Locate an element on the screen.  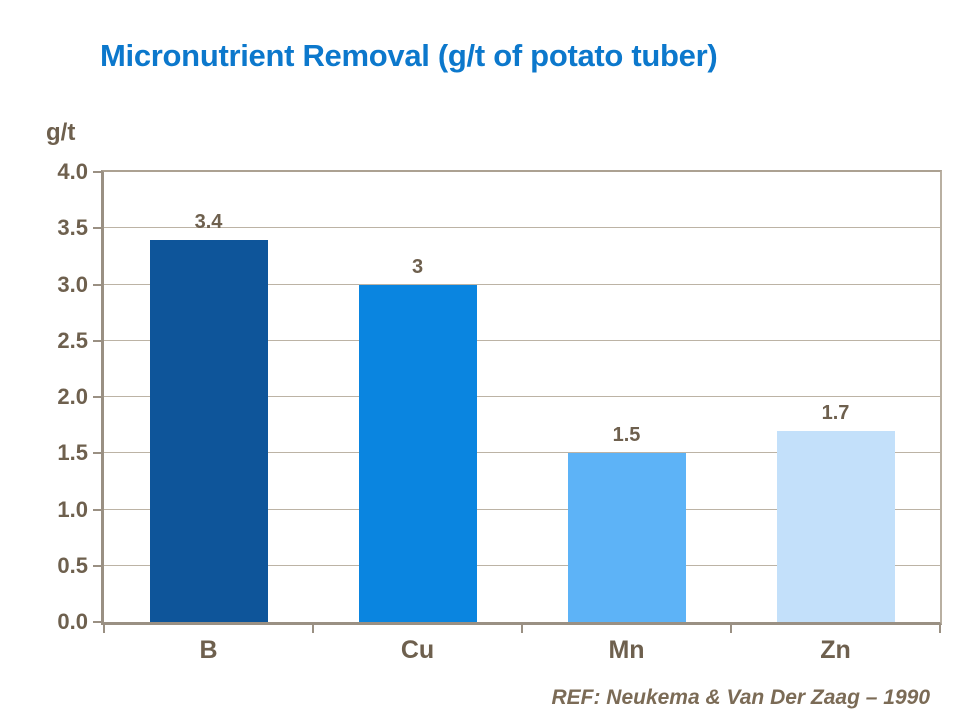
reference-citation: REF: Neukema & Van Der Zaag – 1990 is located at coordinates (740, 697).